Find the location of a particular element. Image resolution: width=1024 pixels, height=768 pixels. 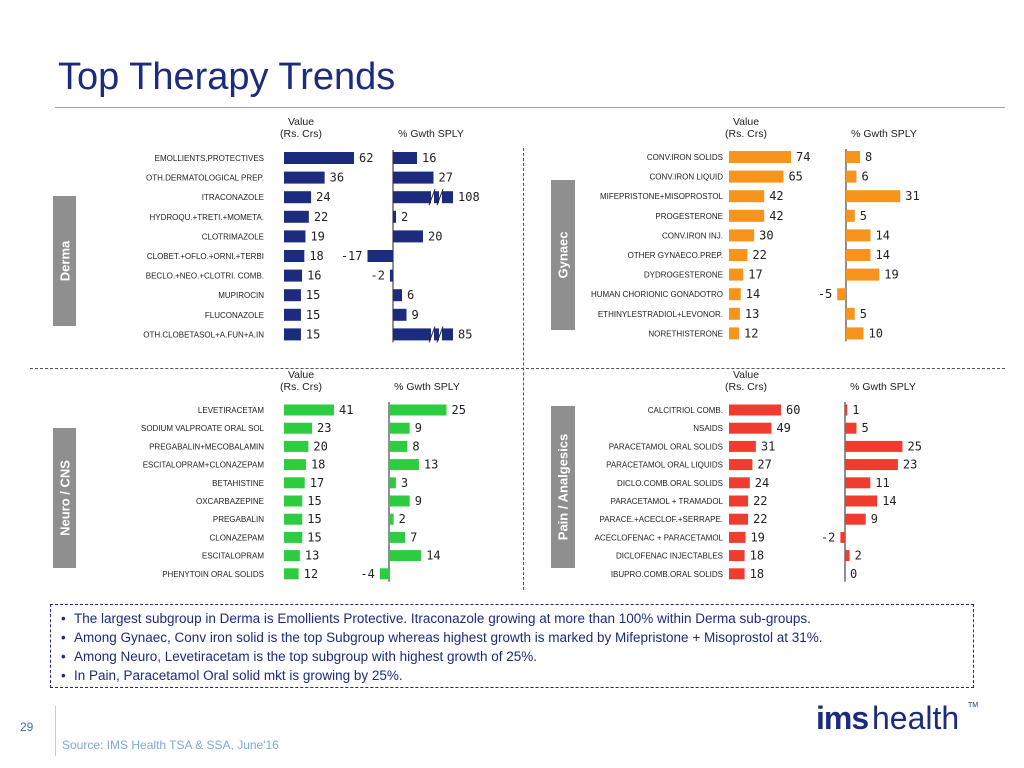

growth-label: 14 is located at coordinates (889, 501).